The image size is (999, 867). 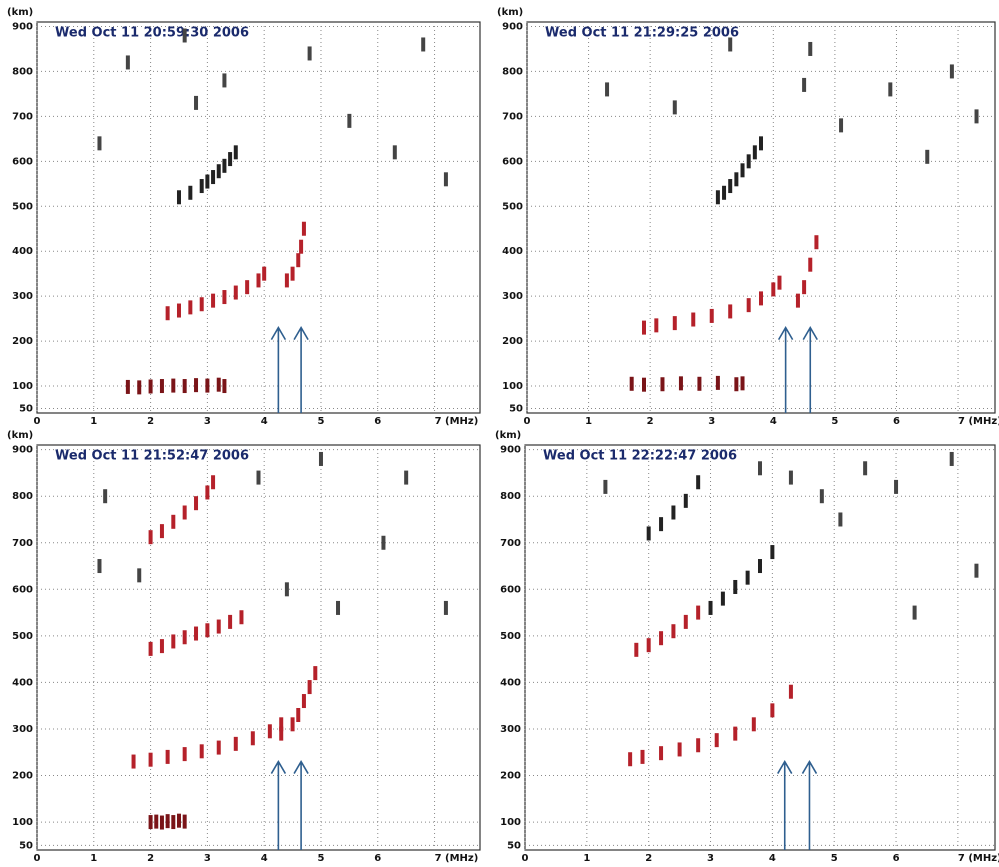 I want to click on panel-title: Wed Oct 11 22:22:47 2006, so click(x=640, y=456).